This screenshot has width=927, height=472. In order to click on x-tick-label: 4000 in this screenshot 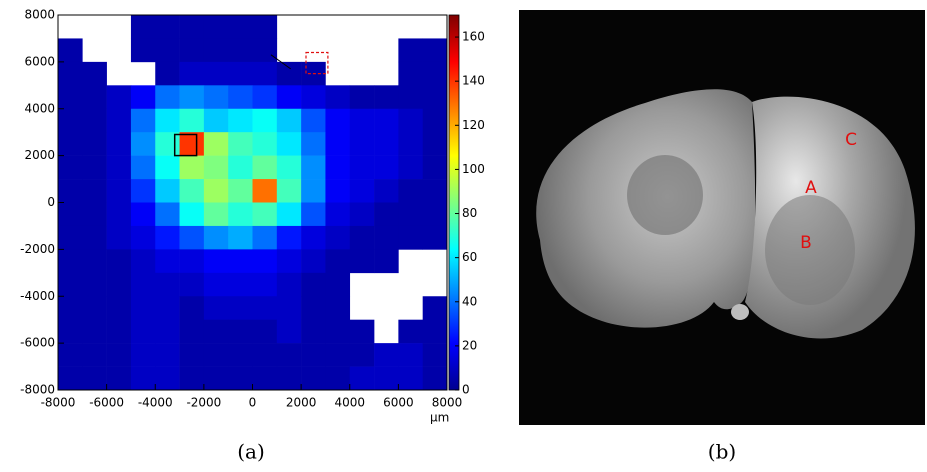, I will do `click(349, 403)`.